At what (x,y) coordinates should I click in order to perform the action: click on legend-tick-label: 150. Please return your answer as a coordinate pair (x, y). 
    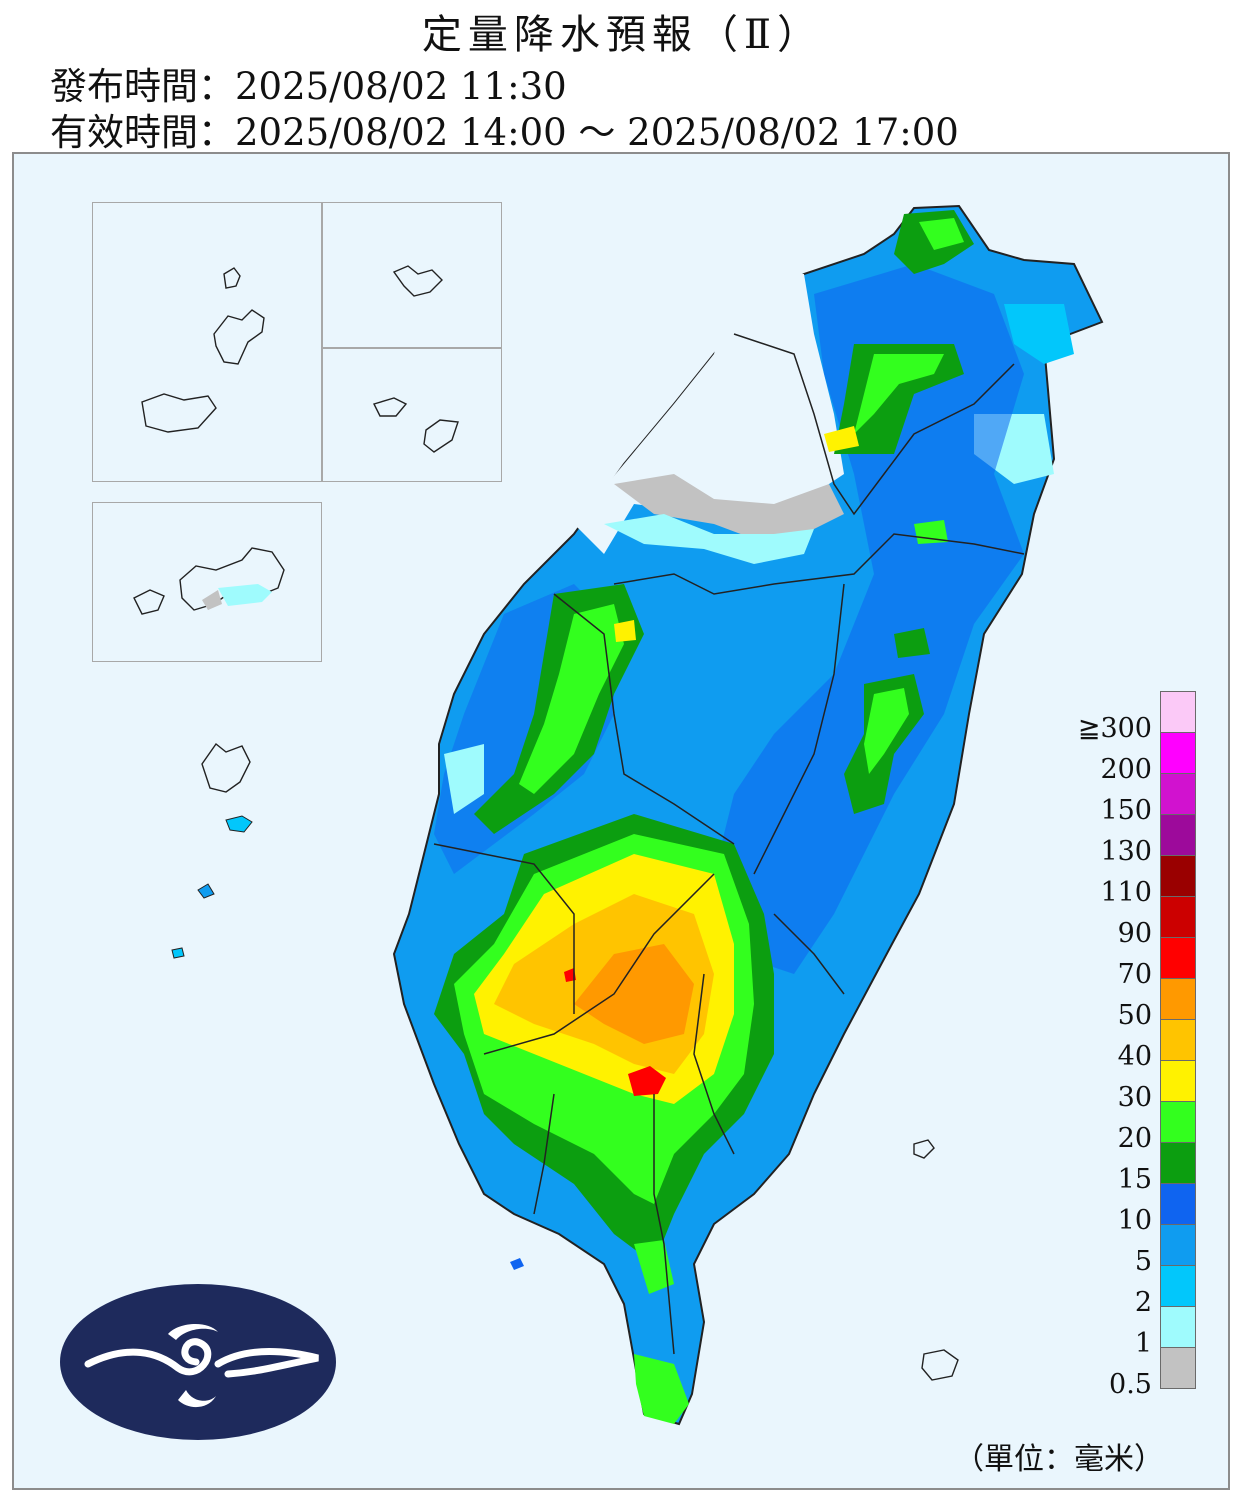
    Looking at the image, I should click on (1126, 810).